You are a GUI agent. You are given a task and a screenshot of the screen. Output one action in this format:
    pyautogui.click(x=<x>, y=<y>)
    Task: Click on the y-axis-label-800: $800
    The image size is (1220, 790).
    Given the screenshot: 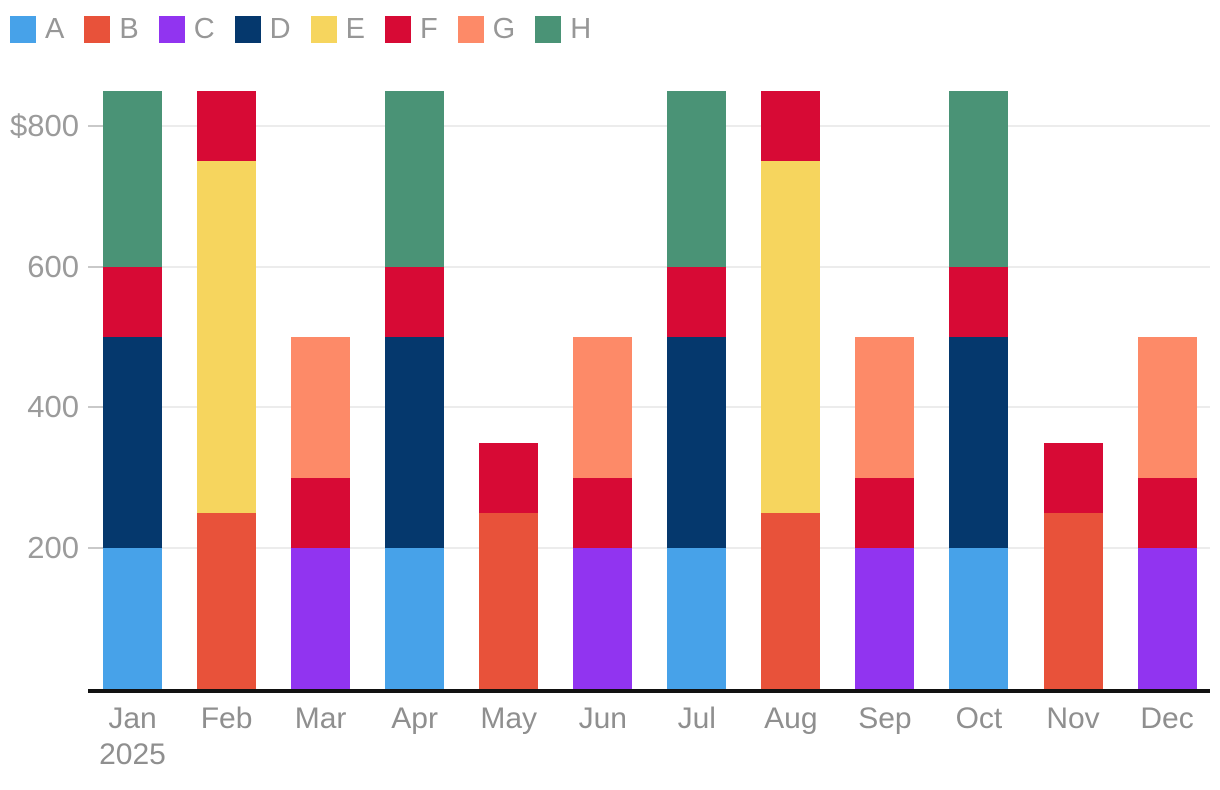 What is the action you would take?
    pyautogui.click(x=44, y=125)
    